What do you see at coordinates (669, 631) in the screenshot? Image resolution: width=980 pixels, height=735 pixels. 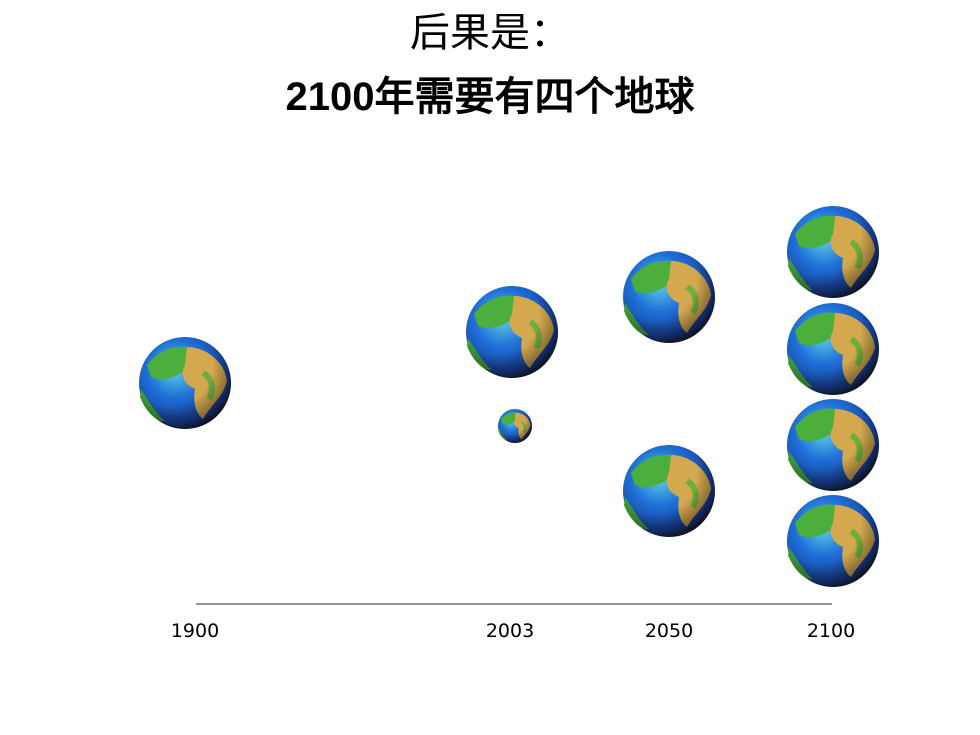 I see `year-label: 2050` at bounding box center [669, 631].